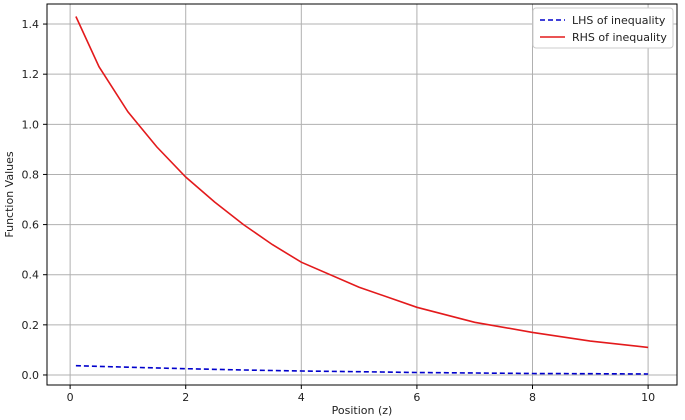 This screenshot has width=685, height=420. What do you see at coordinates (301, 397) in the screenshot?
I see `x-tick-label: 4` at bounding box center [301, 397].